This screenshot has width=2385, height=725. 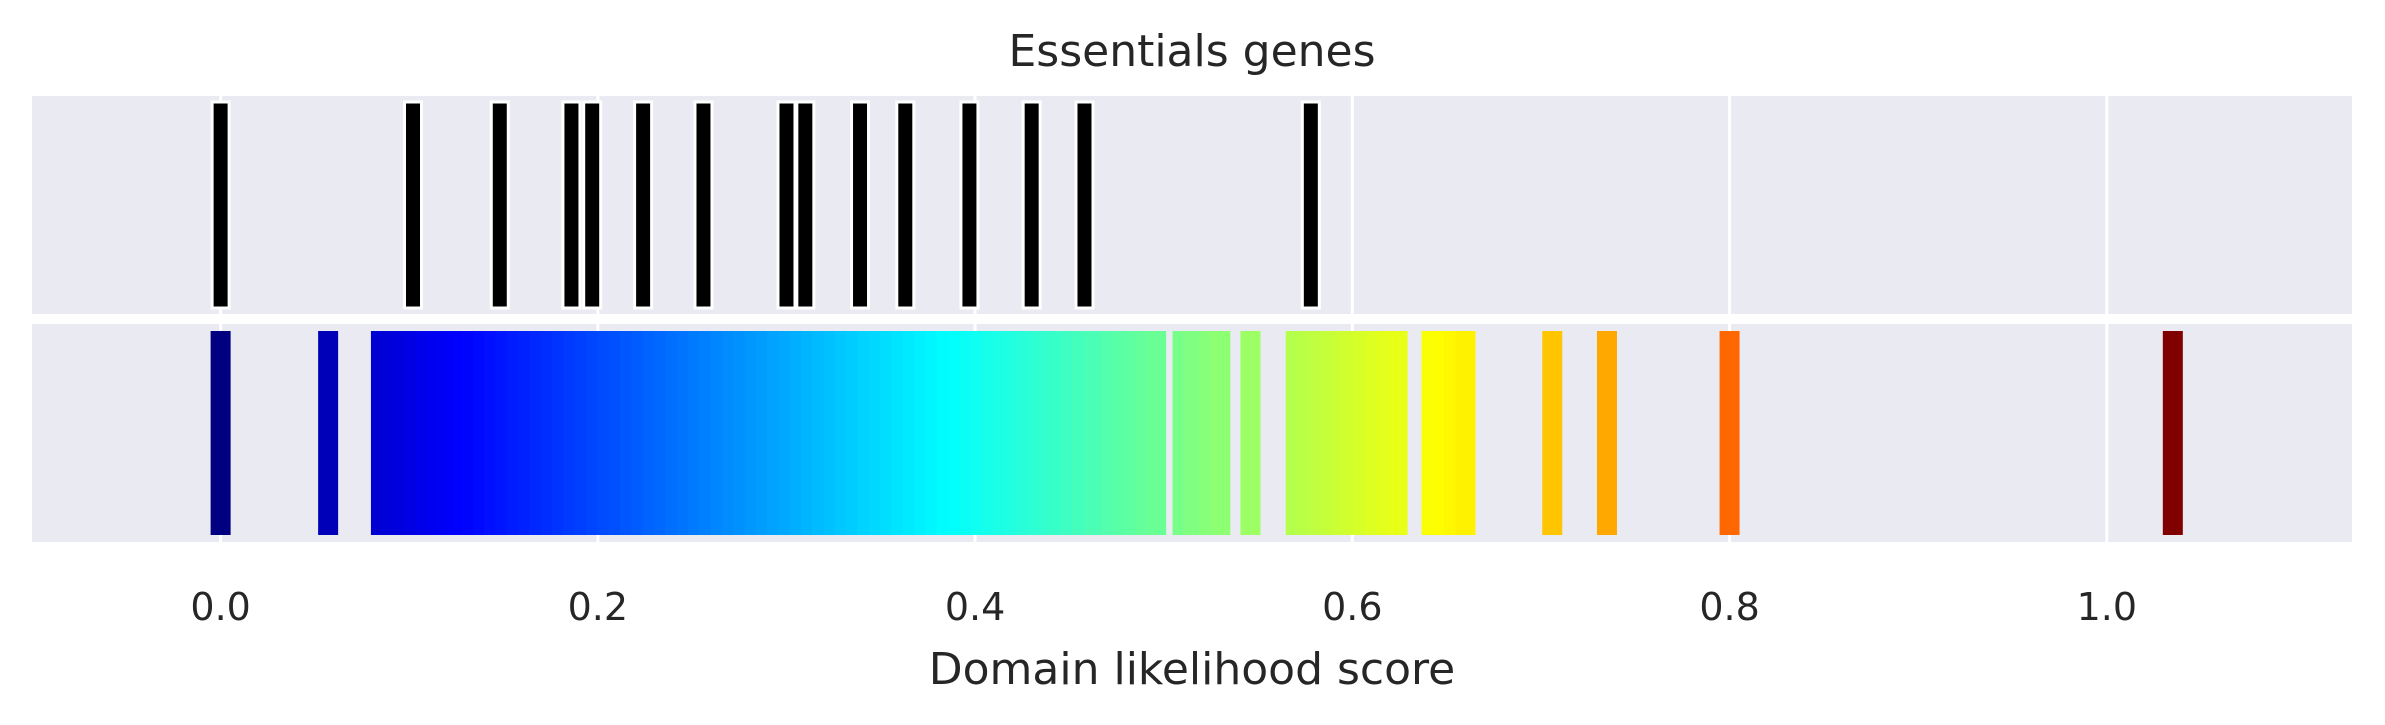 I want to click on x-tick-label: 0.4, so click(x=975, y=607).